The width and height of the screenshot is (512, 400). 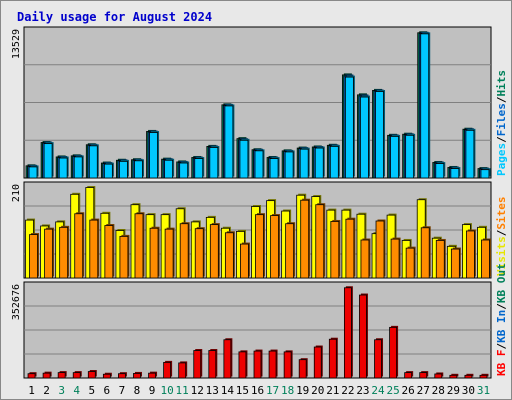 I want to click on x-tick-label: 15, so click(x=242, y=390).